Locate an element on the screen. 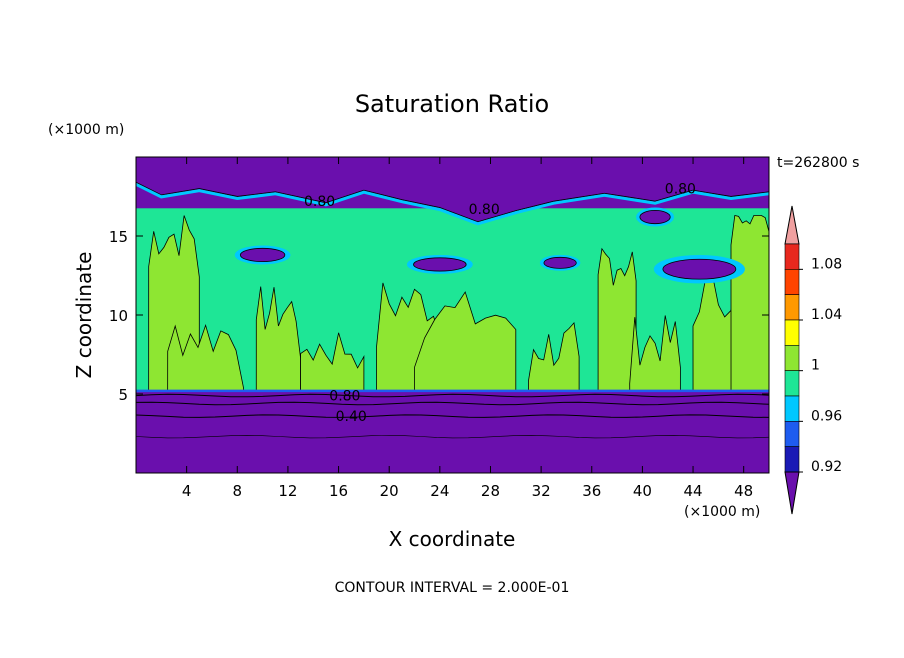 The height and width of the screenshot is (658, 904). x-tick-label: 8 is located at coordinates (238, 491).